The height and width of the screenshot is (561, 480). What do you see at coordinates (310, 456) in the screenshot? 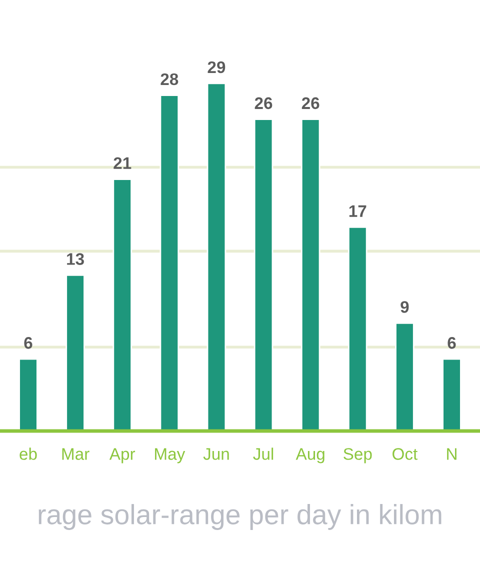
I see `x-tick-label: Aug` at bounding box center [310, 456].